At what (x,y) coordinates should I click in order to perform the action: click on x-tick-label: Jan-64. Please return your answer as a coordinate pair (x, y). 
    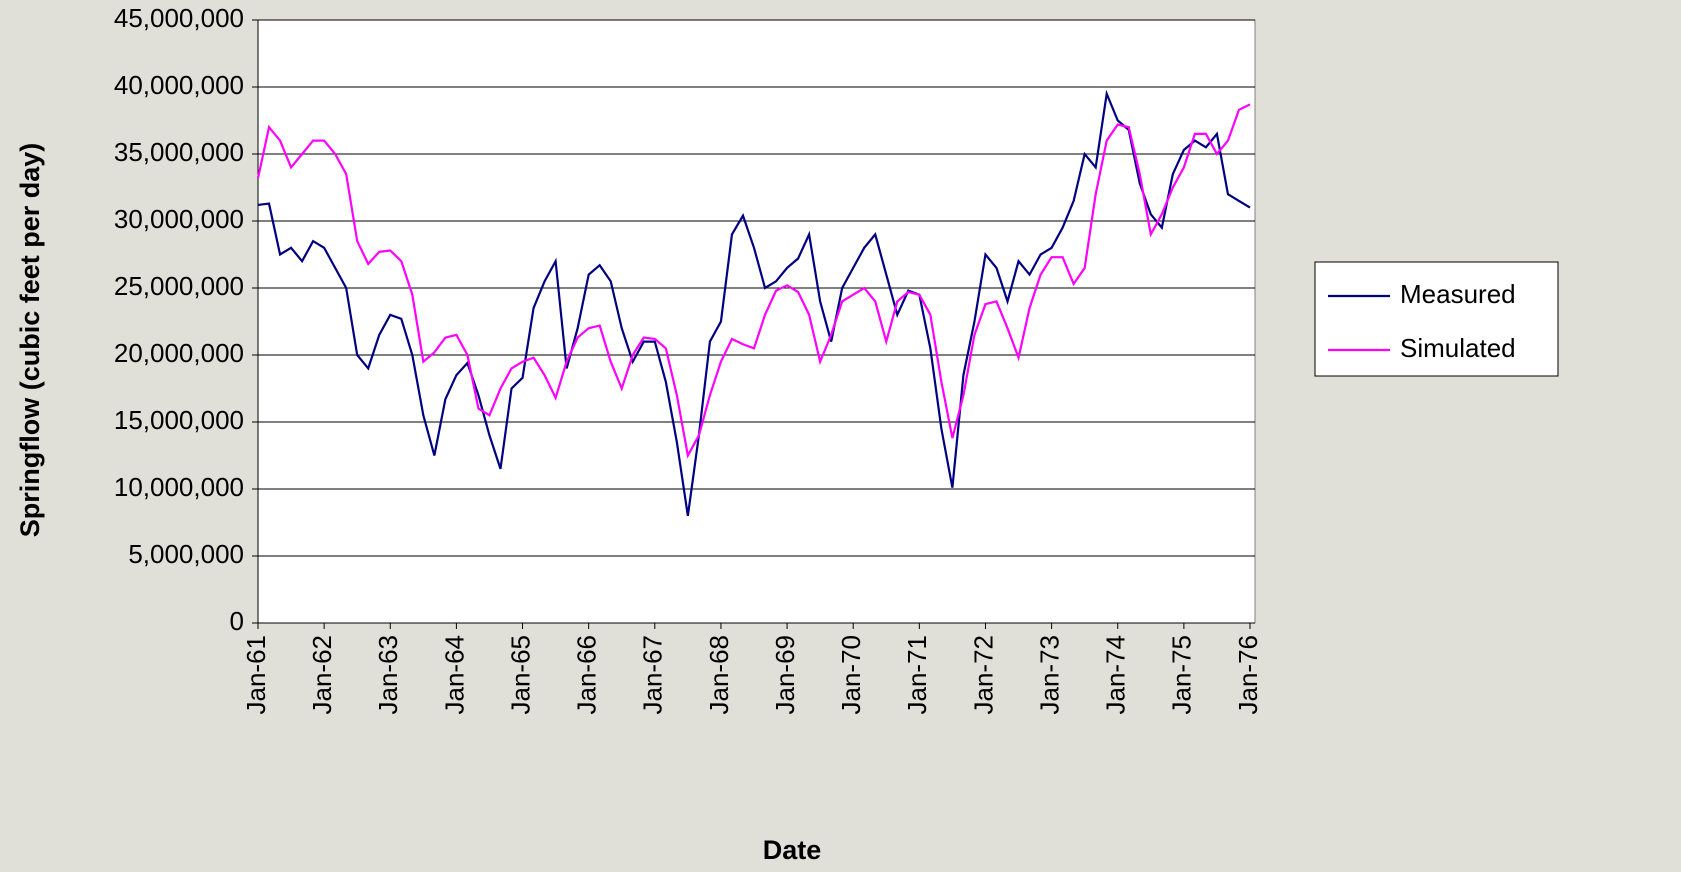
    Looking at the image, I should click on (454, 675).